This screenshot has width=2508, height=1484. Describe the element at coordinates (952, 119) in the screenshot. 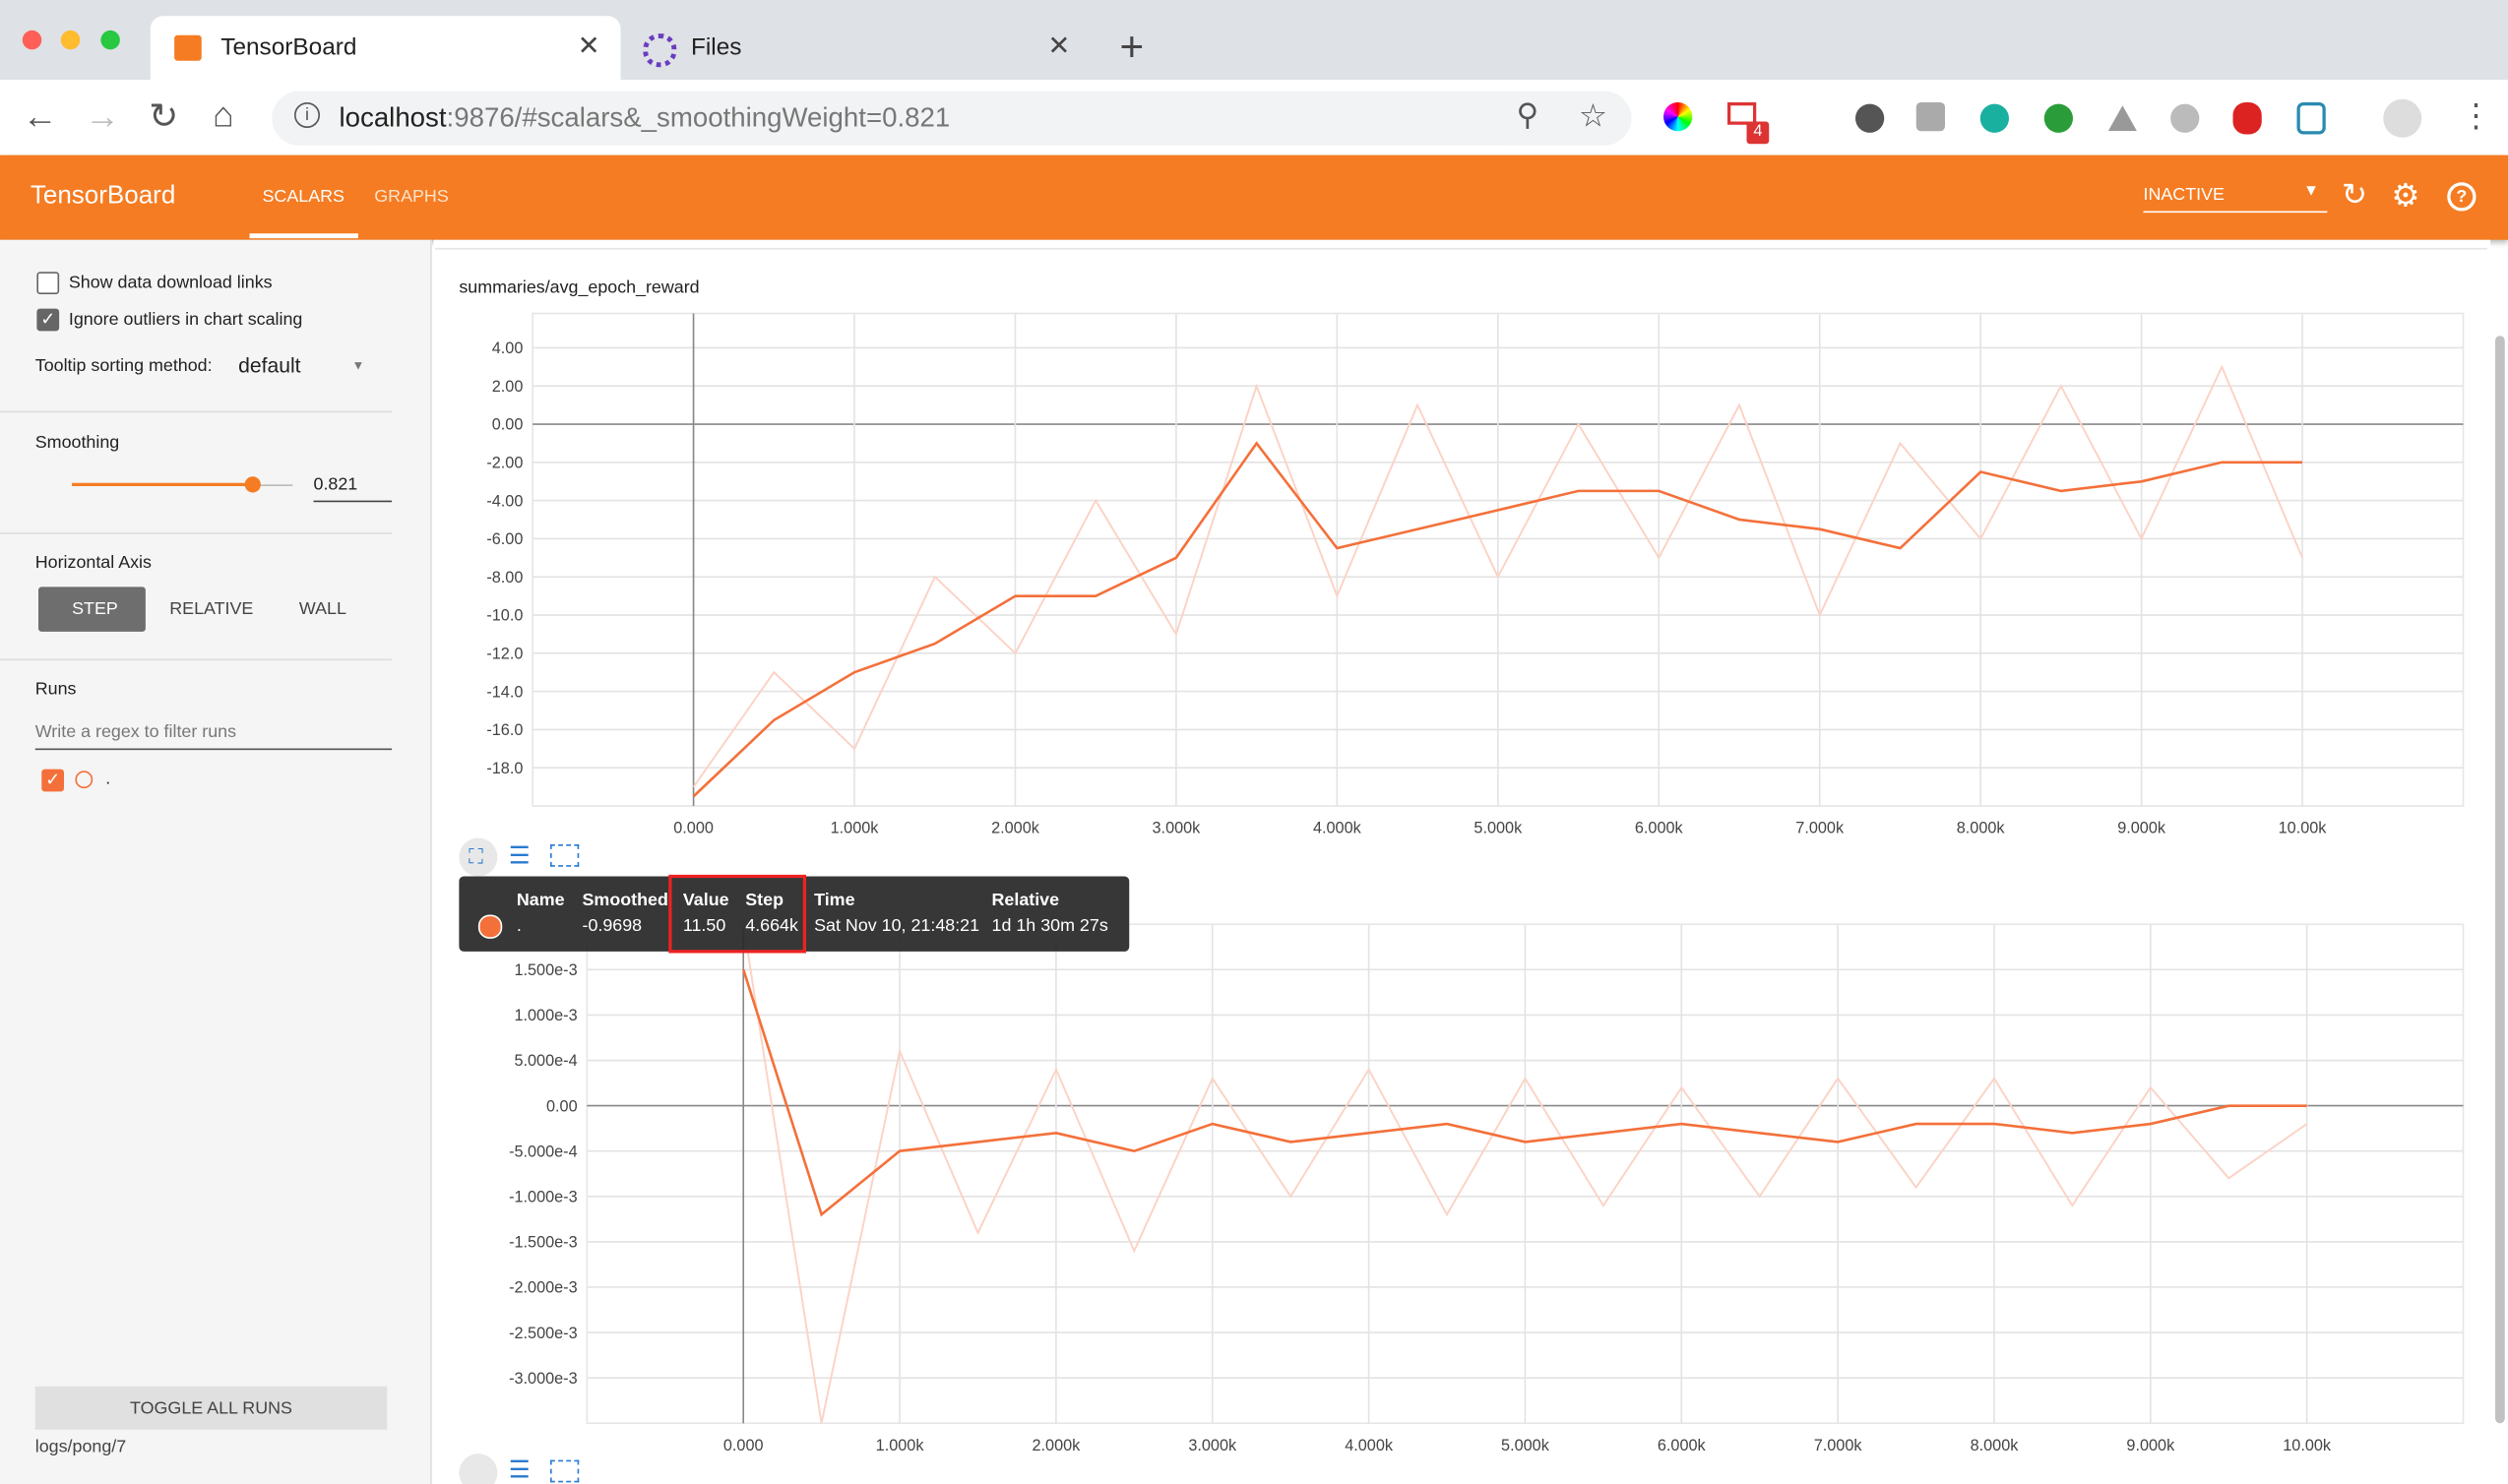

I see `omnibox` at that location.